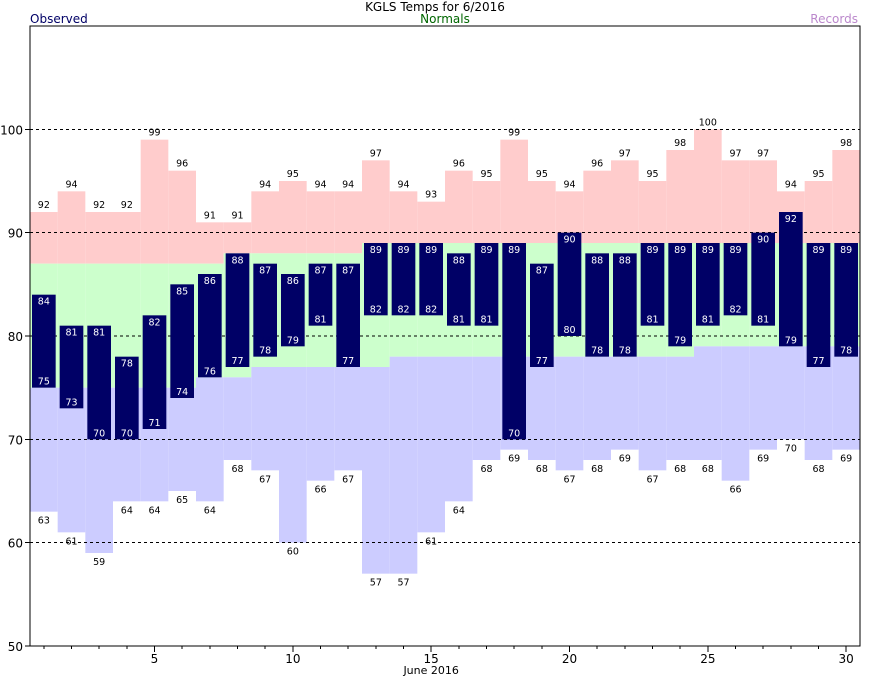 The width and height of the screenshot is (870, 676). What do you see at coordinates (376, 153) in the screenshot?
I see `record-high-label: 97` at bounding box center [376, 153].